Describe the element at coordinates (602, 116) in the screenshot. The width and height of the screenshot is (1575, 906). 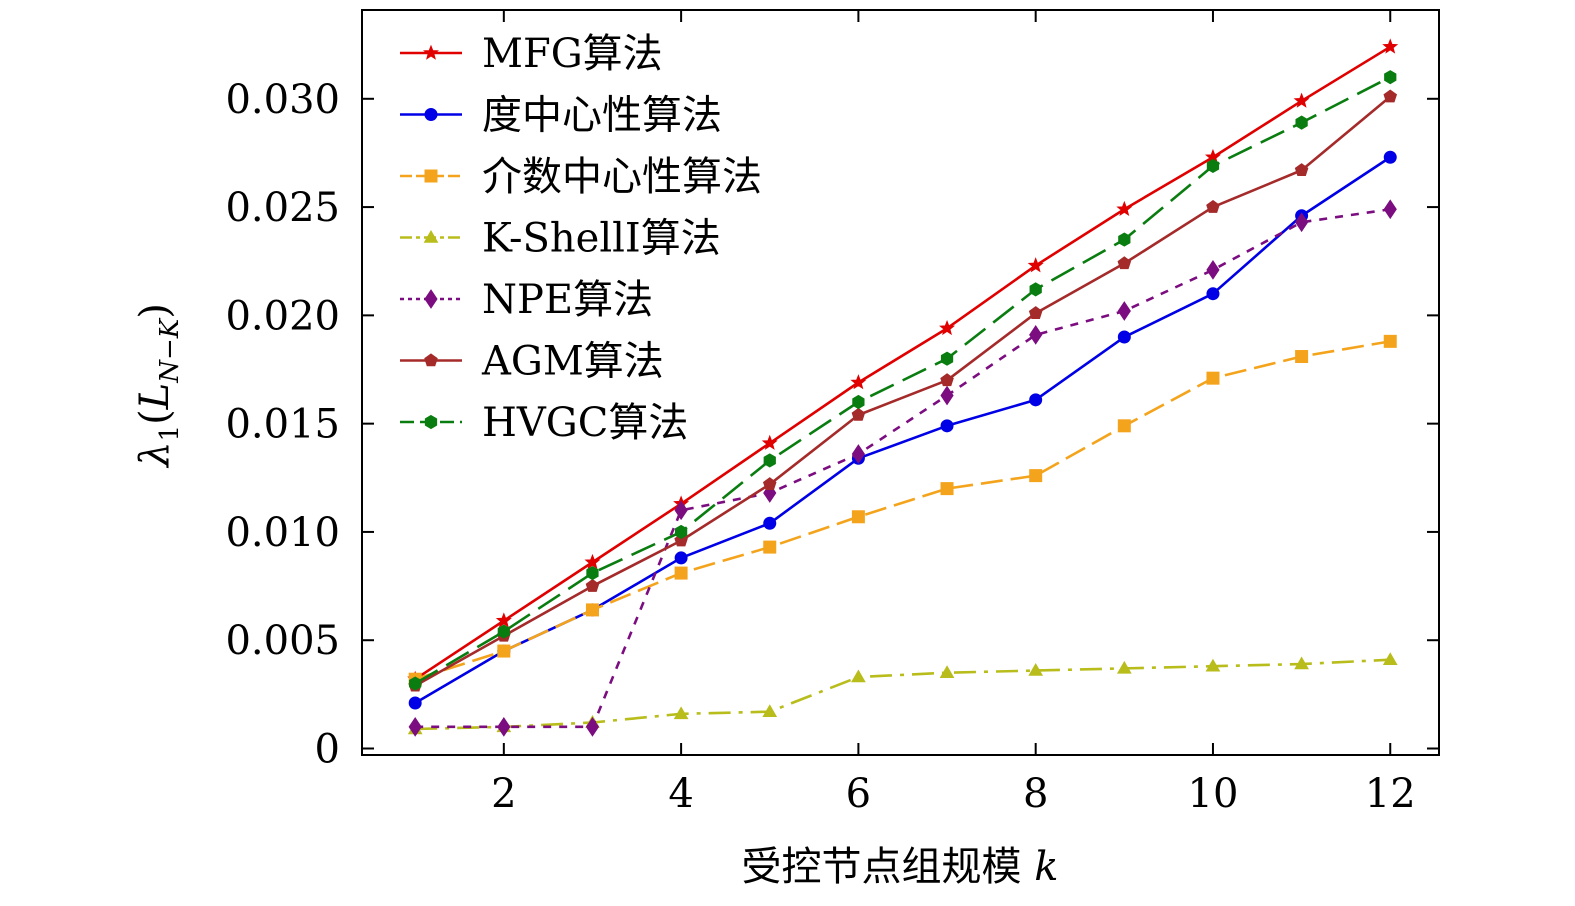
I see `legend-label: 度中心性算法` at that location.